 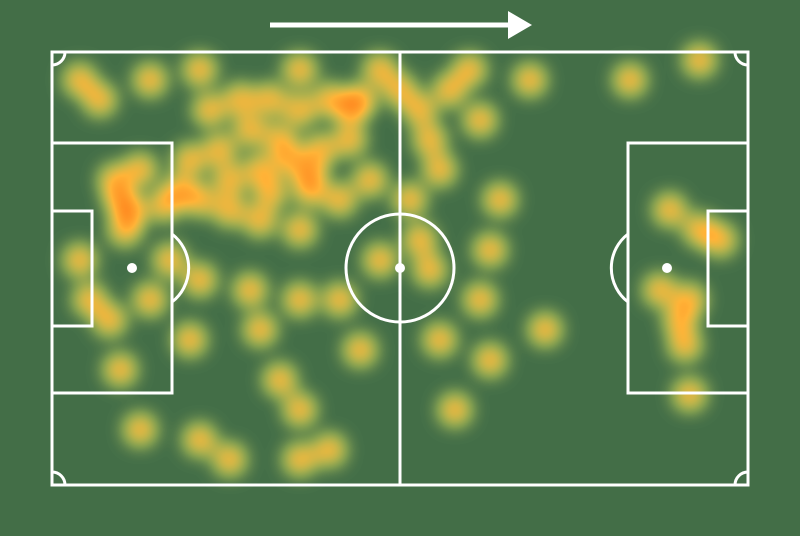 I want to click on left-penalty-spot, so click(x=132, y=268).